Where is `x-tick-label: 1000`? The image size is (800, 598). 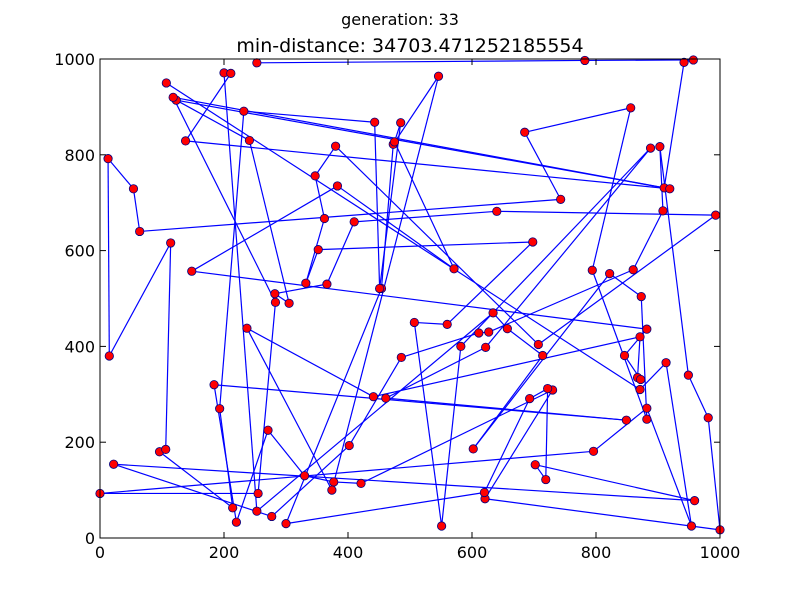
x-tick-label: 1000 is located at coordinates (720, 552).